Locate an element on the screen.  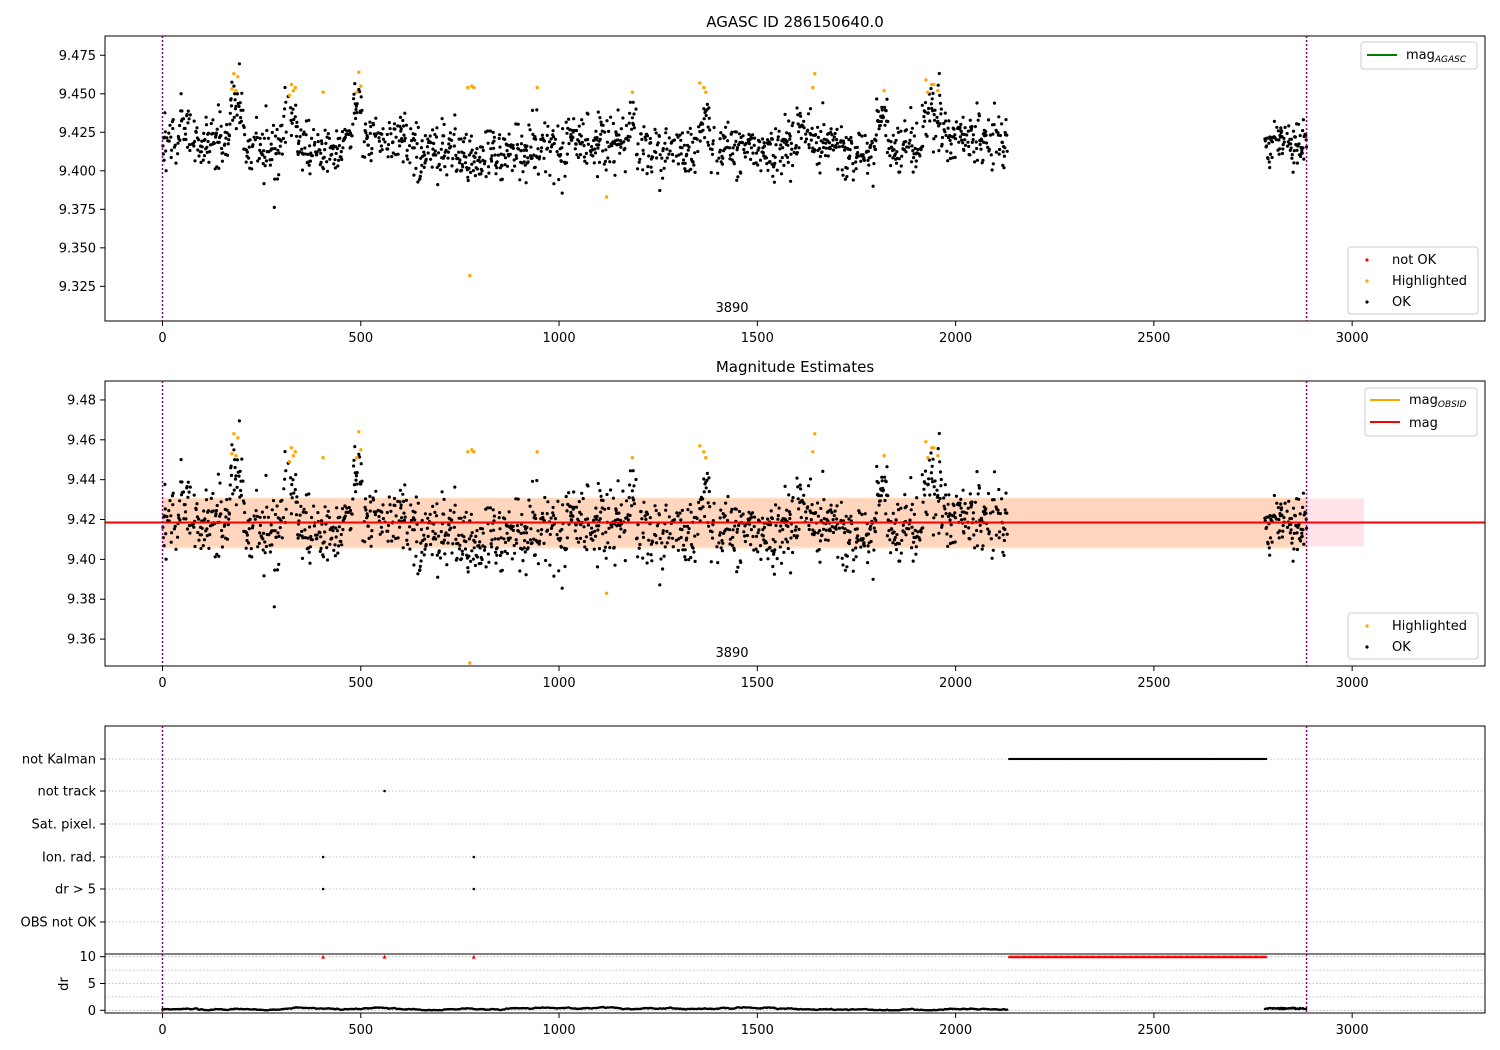
y-tick-label: 9.48 is located at coordinates (81, 400).